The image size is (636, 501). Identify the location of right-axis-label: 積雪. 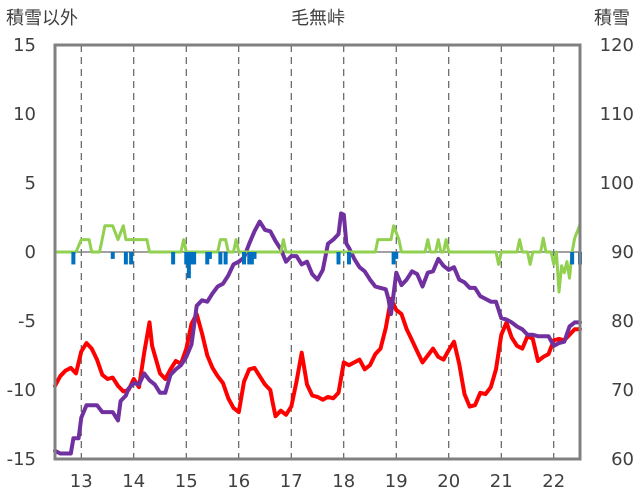
(612, 18).